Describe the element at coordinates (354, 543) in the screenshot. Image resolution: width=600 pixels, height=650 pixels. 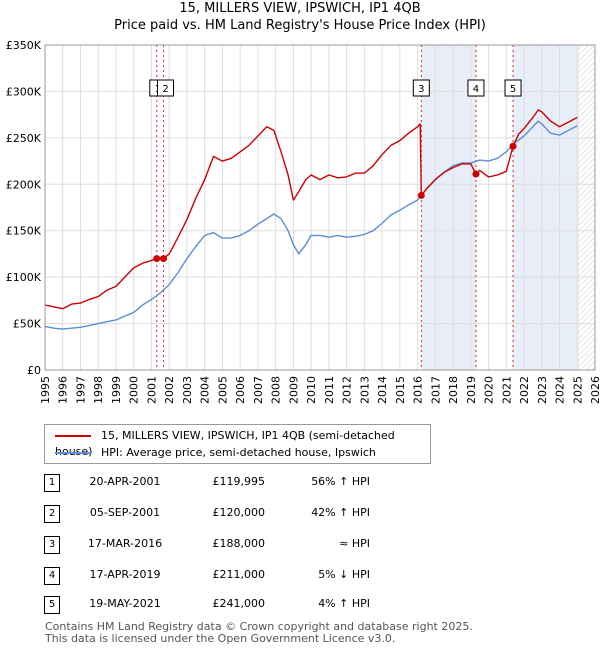
I see `transaction-hpi-relation: ≈ HPI` at that location.